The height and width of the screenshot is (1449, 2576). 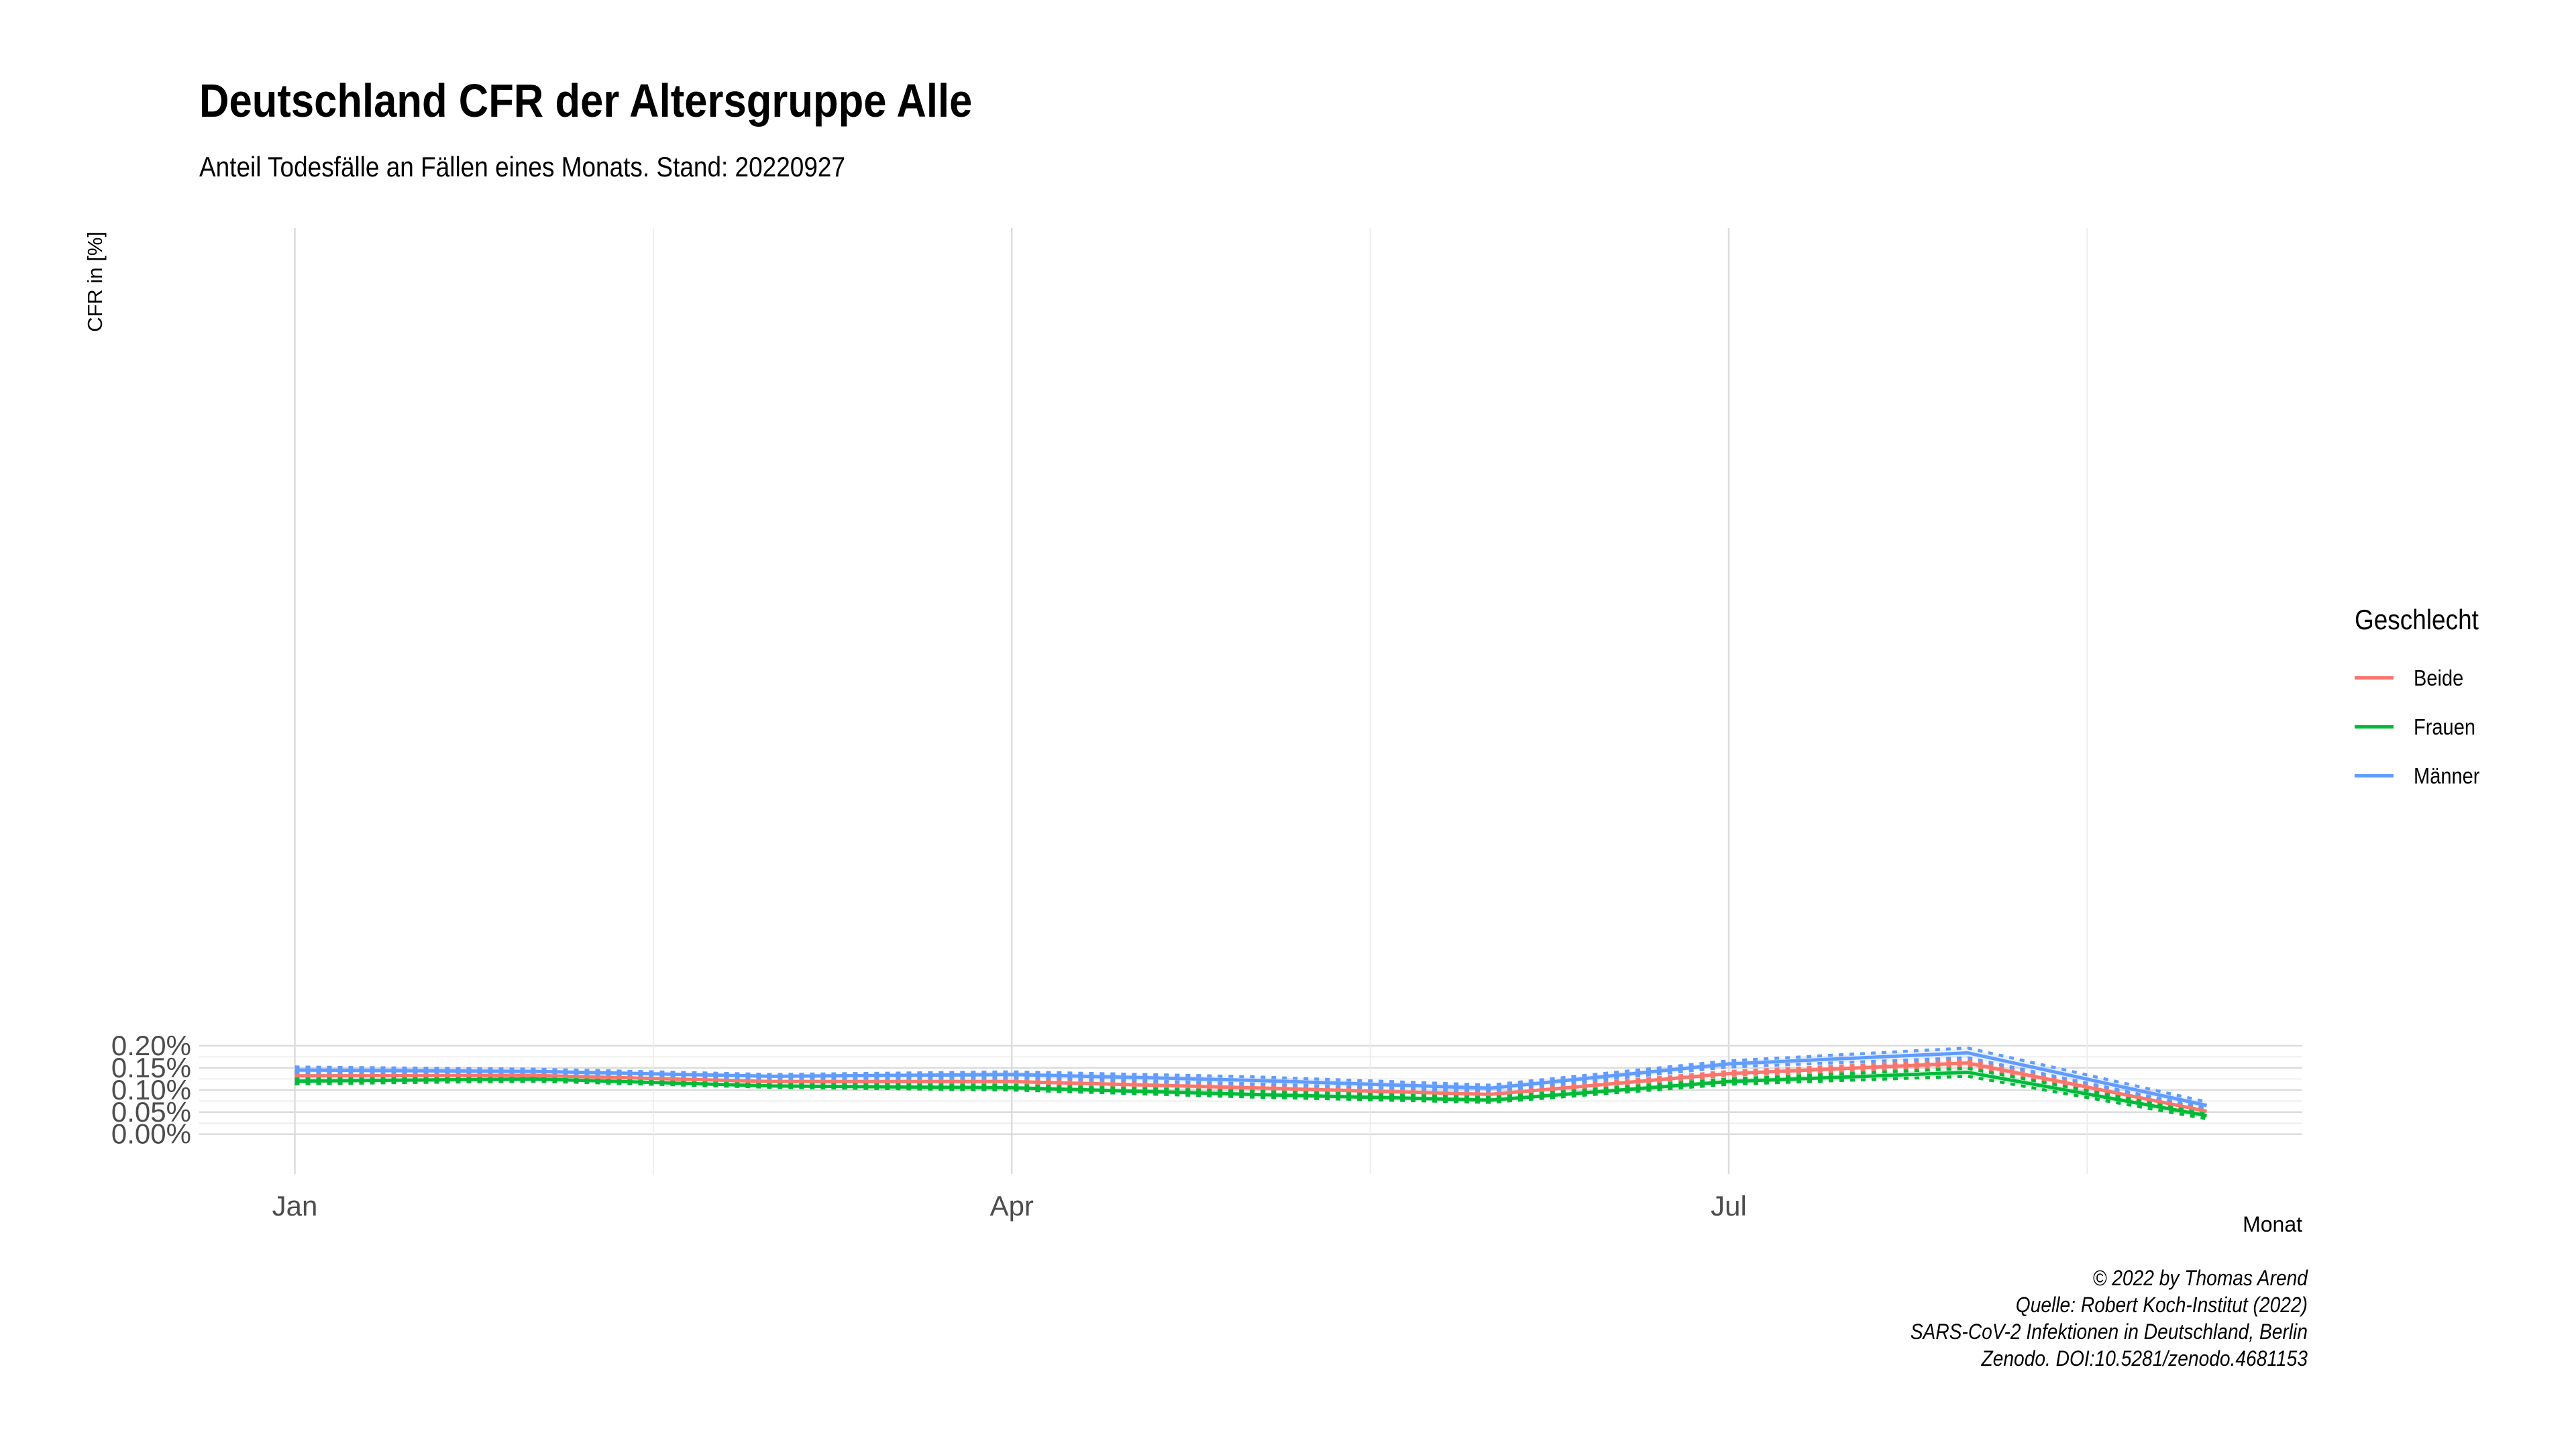 What do you see at coordinates (2417, 619) in the screenshot?
I see `legend-title: Geschlecht` at bounding box center [2417, 619].